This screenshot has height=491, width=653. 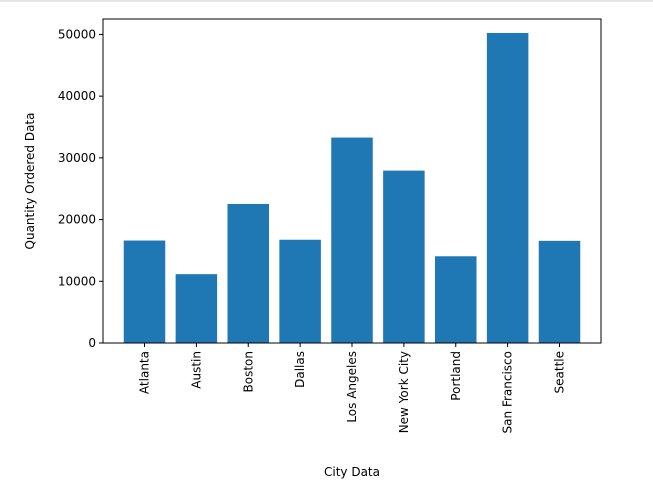 What do you see at coordinates (92, 343) in the screenshot?
I see `y-tick-label: 0` at bounding box center [92, 343].